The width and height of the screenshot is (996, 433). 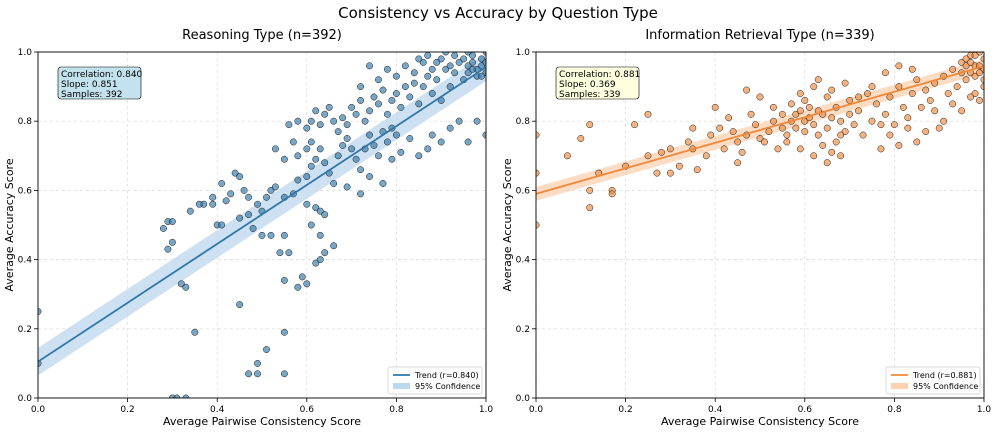 I want to click on legend-band-label: 95% Confidence, so click(x=447, y=386).